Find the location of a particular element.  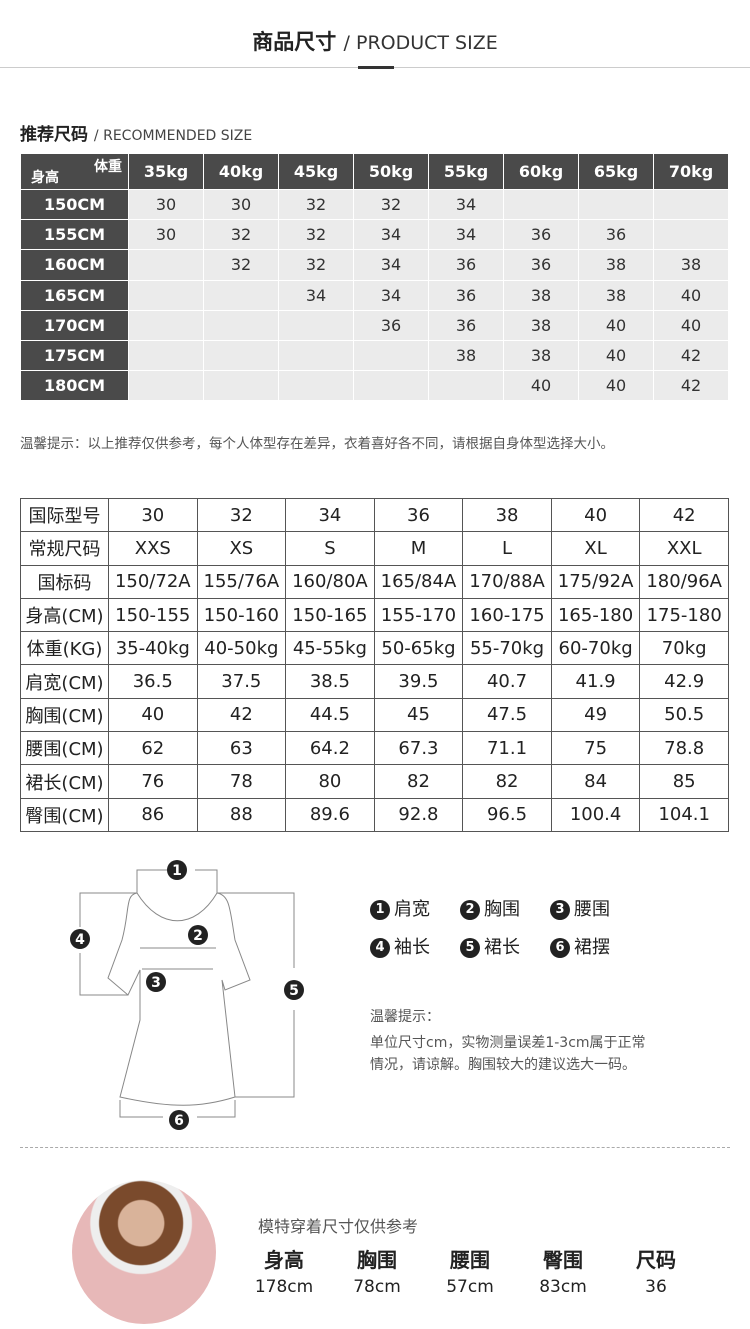

table-cell: 60-70kg is located at coordinates (595, 648).